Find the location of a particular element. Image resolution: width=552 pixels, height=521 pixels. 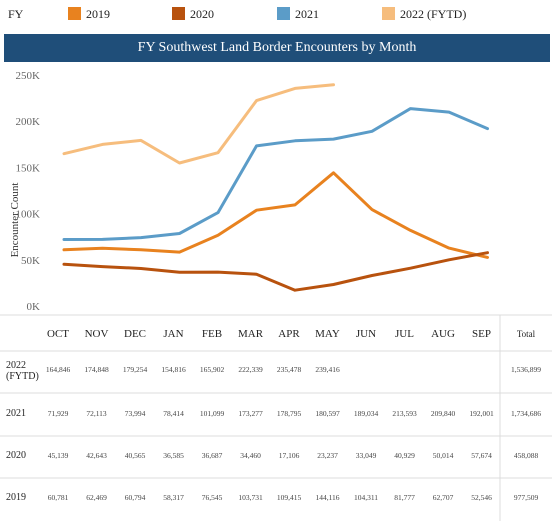

cell-value: 34,460 is located at coordinates (250, 455).